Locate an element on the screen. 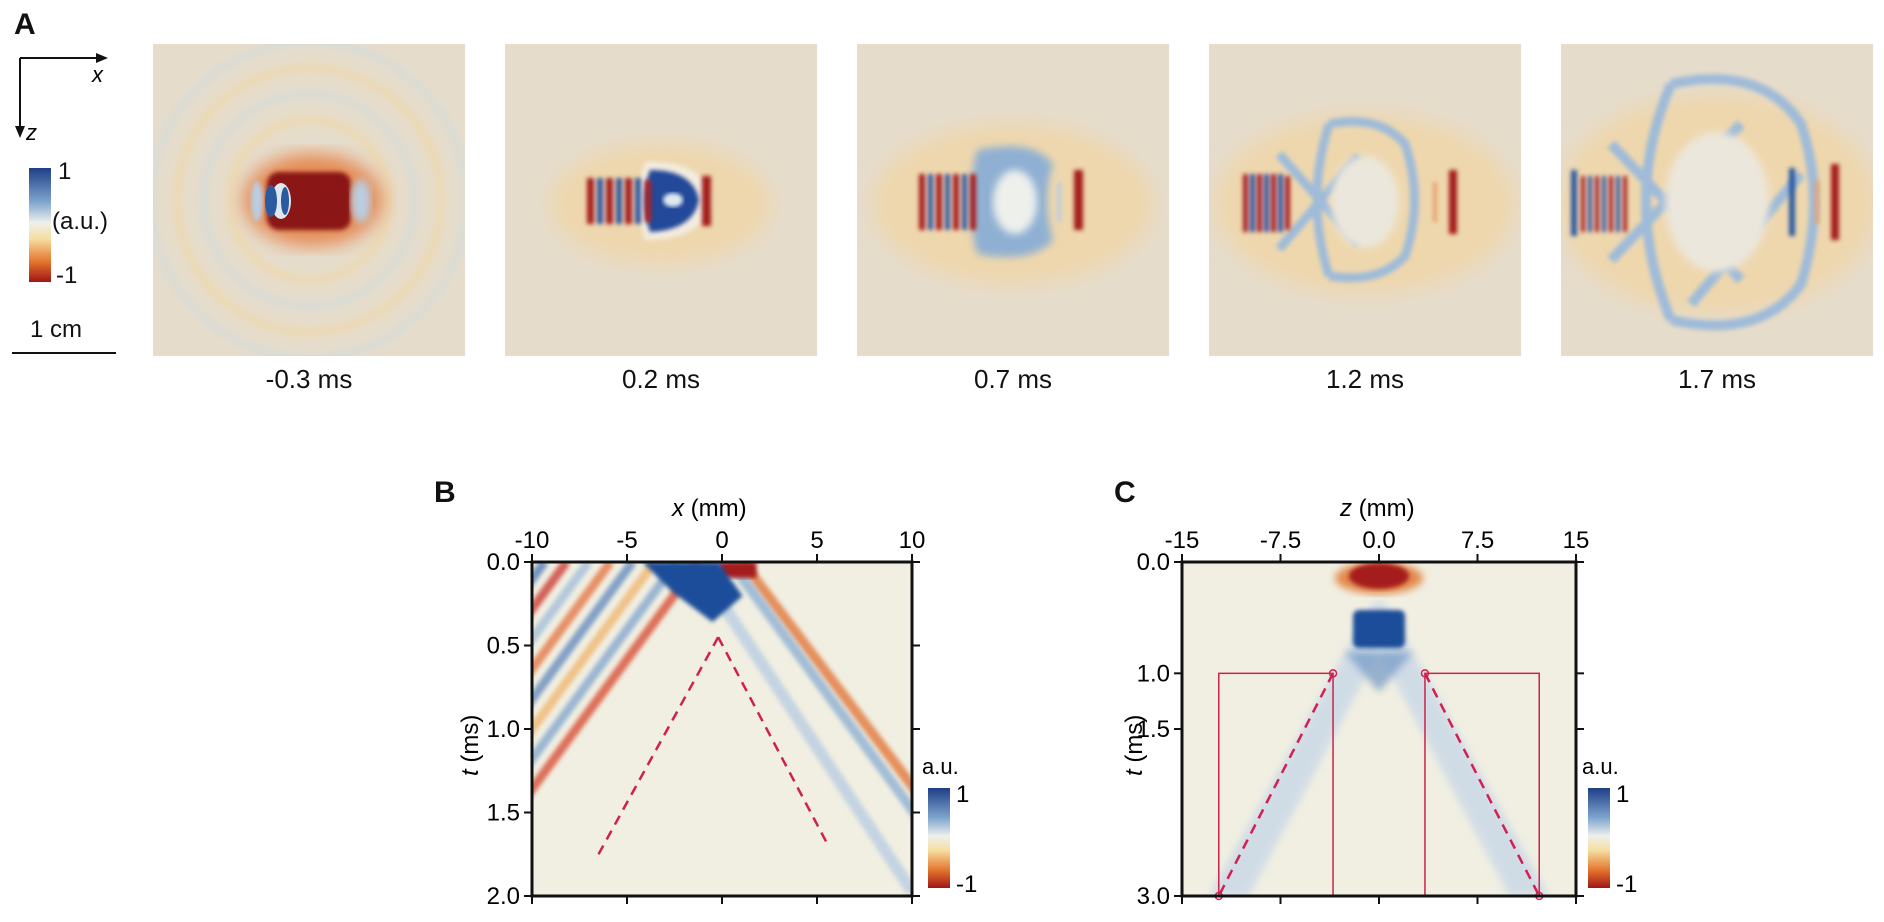 This screenshot has height=922, width=1884. panel-b-colorbar-max: 1 is located at coordinates (962, 794).